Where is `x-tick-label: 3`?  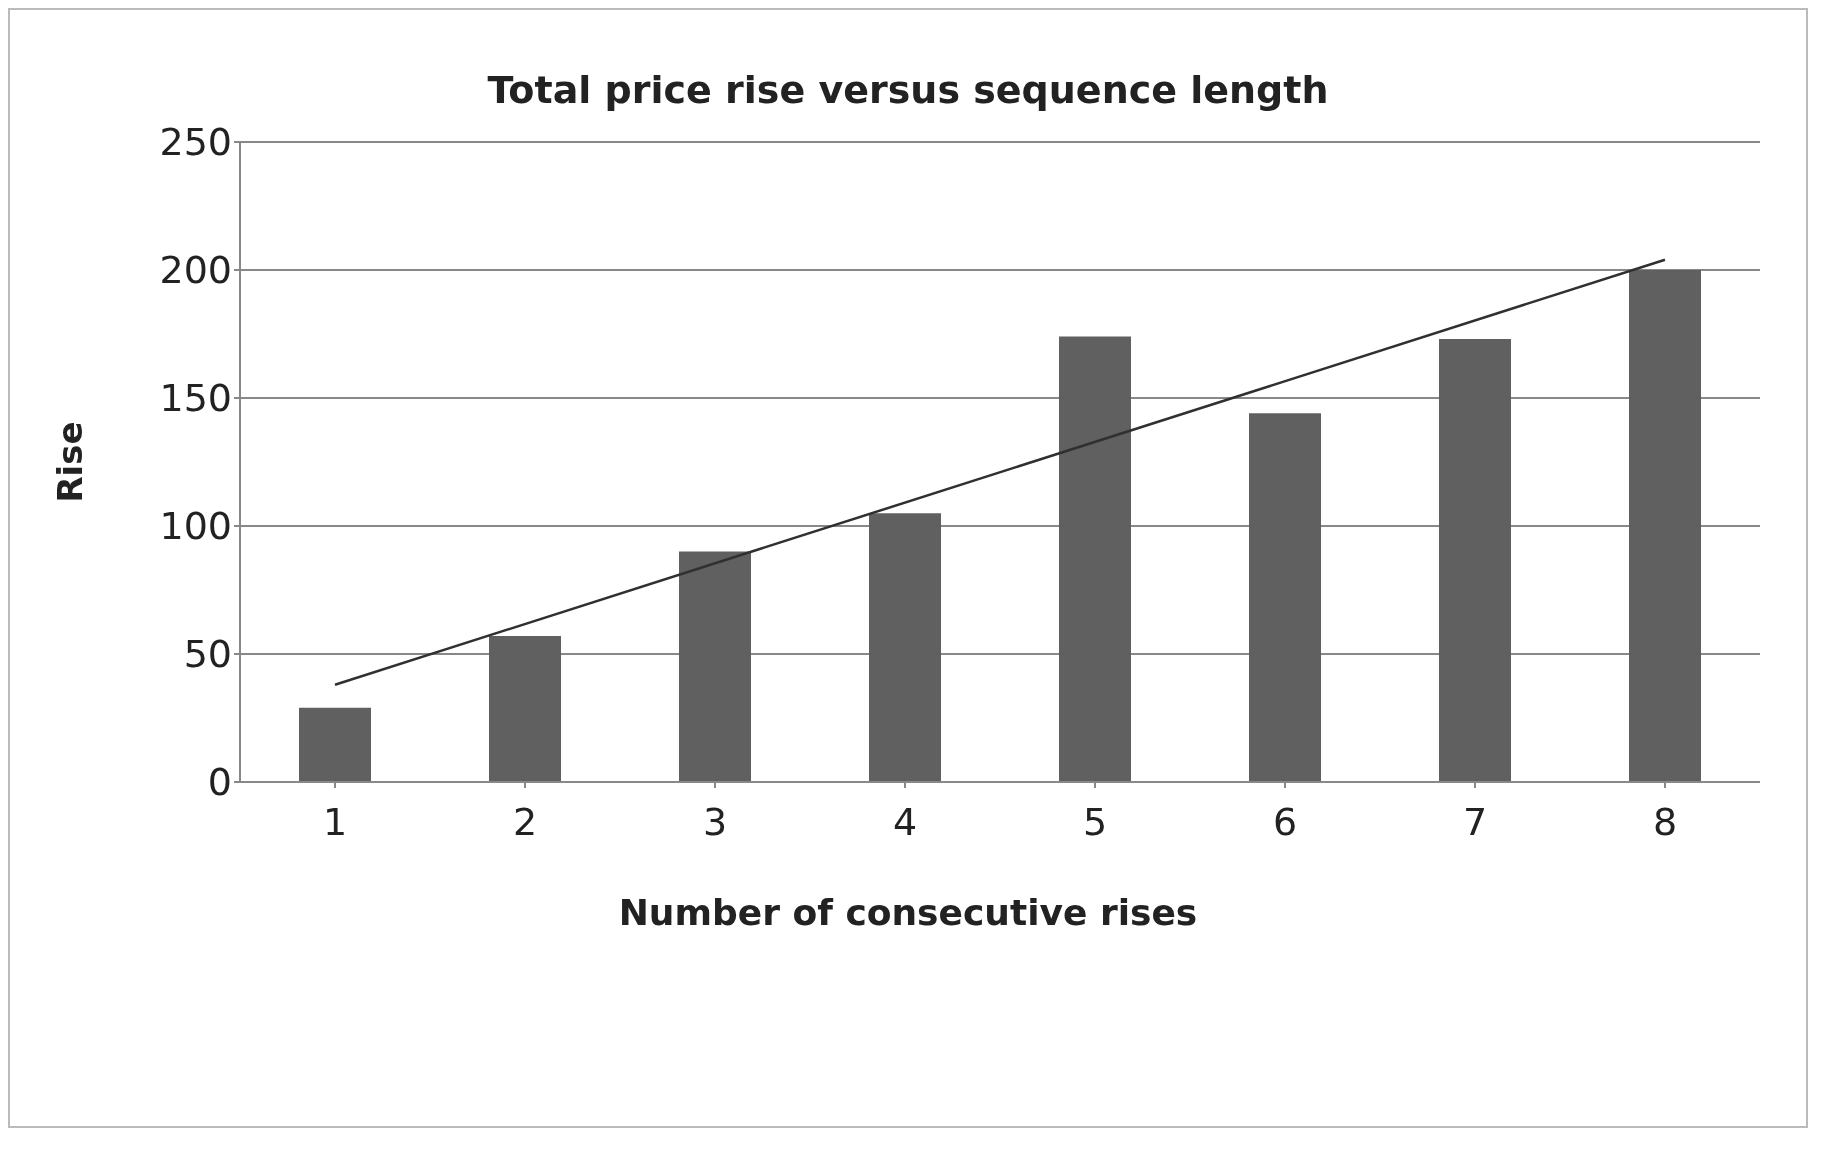
x-tick-label: 3 is located at coordinates (715, 821).